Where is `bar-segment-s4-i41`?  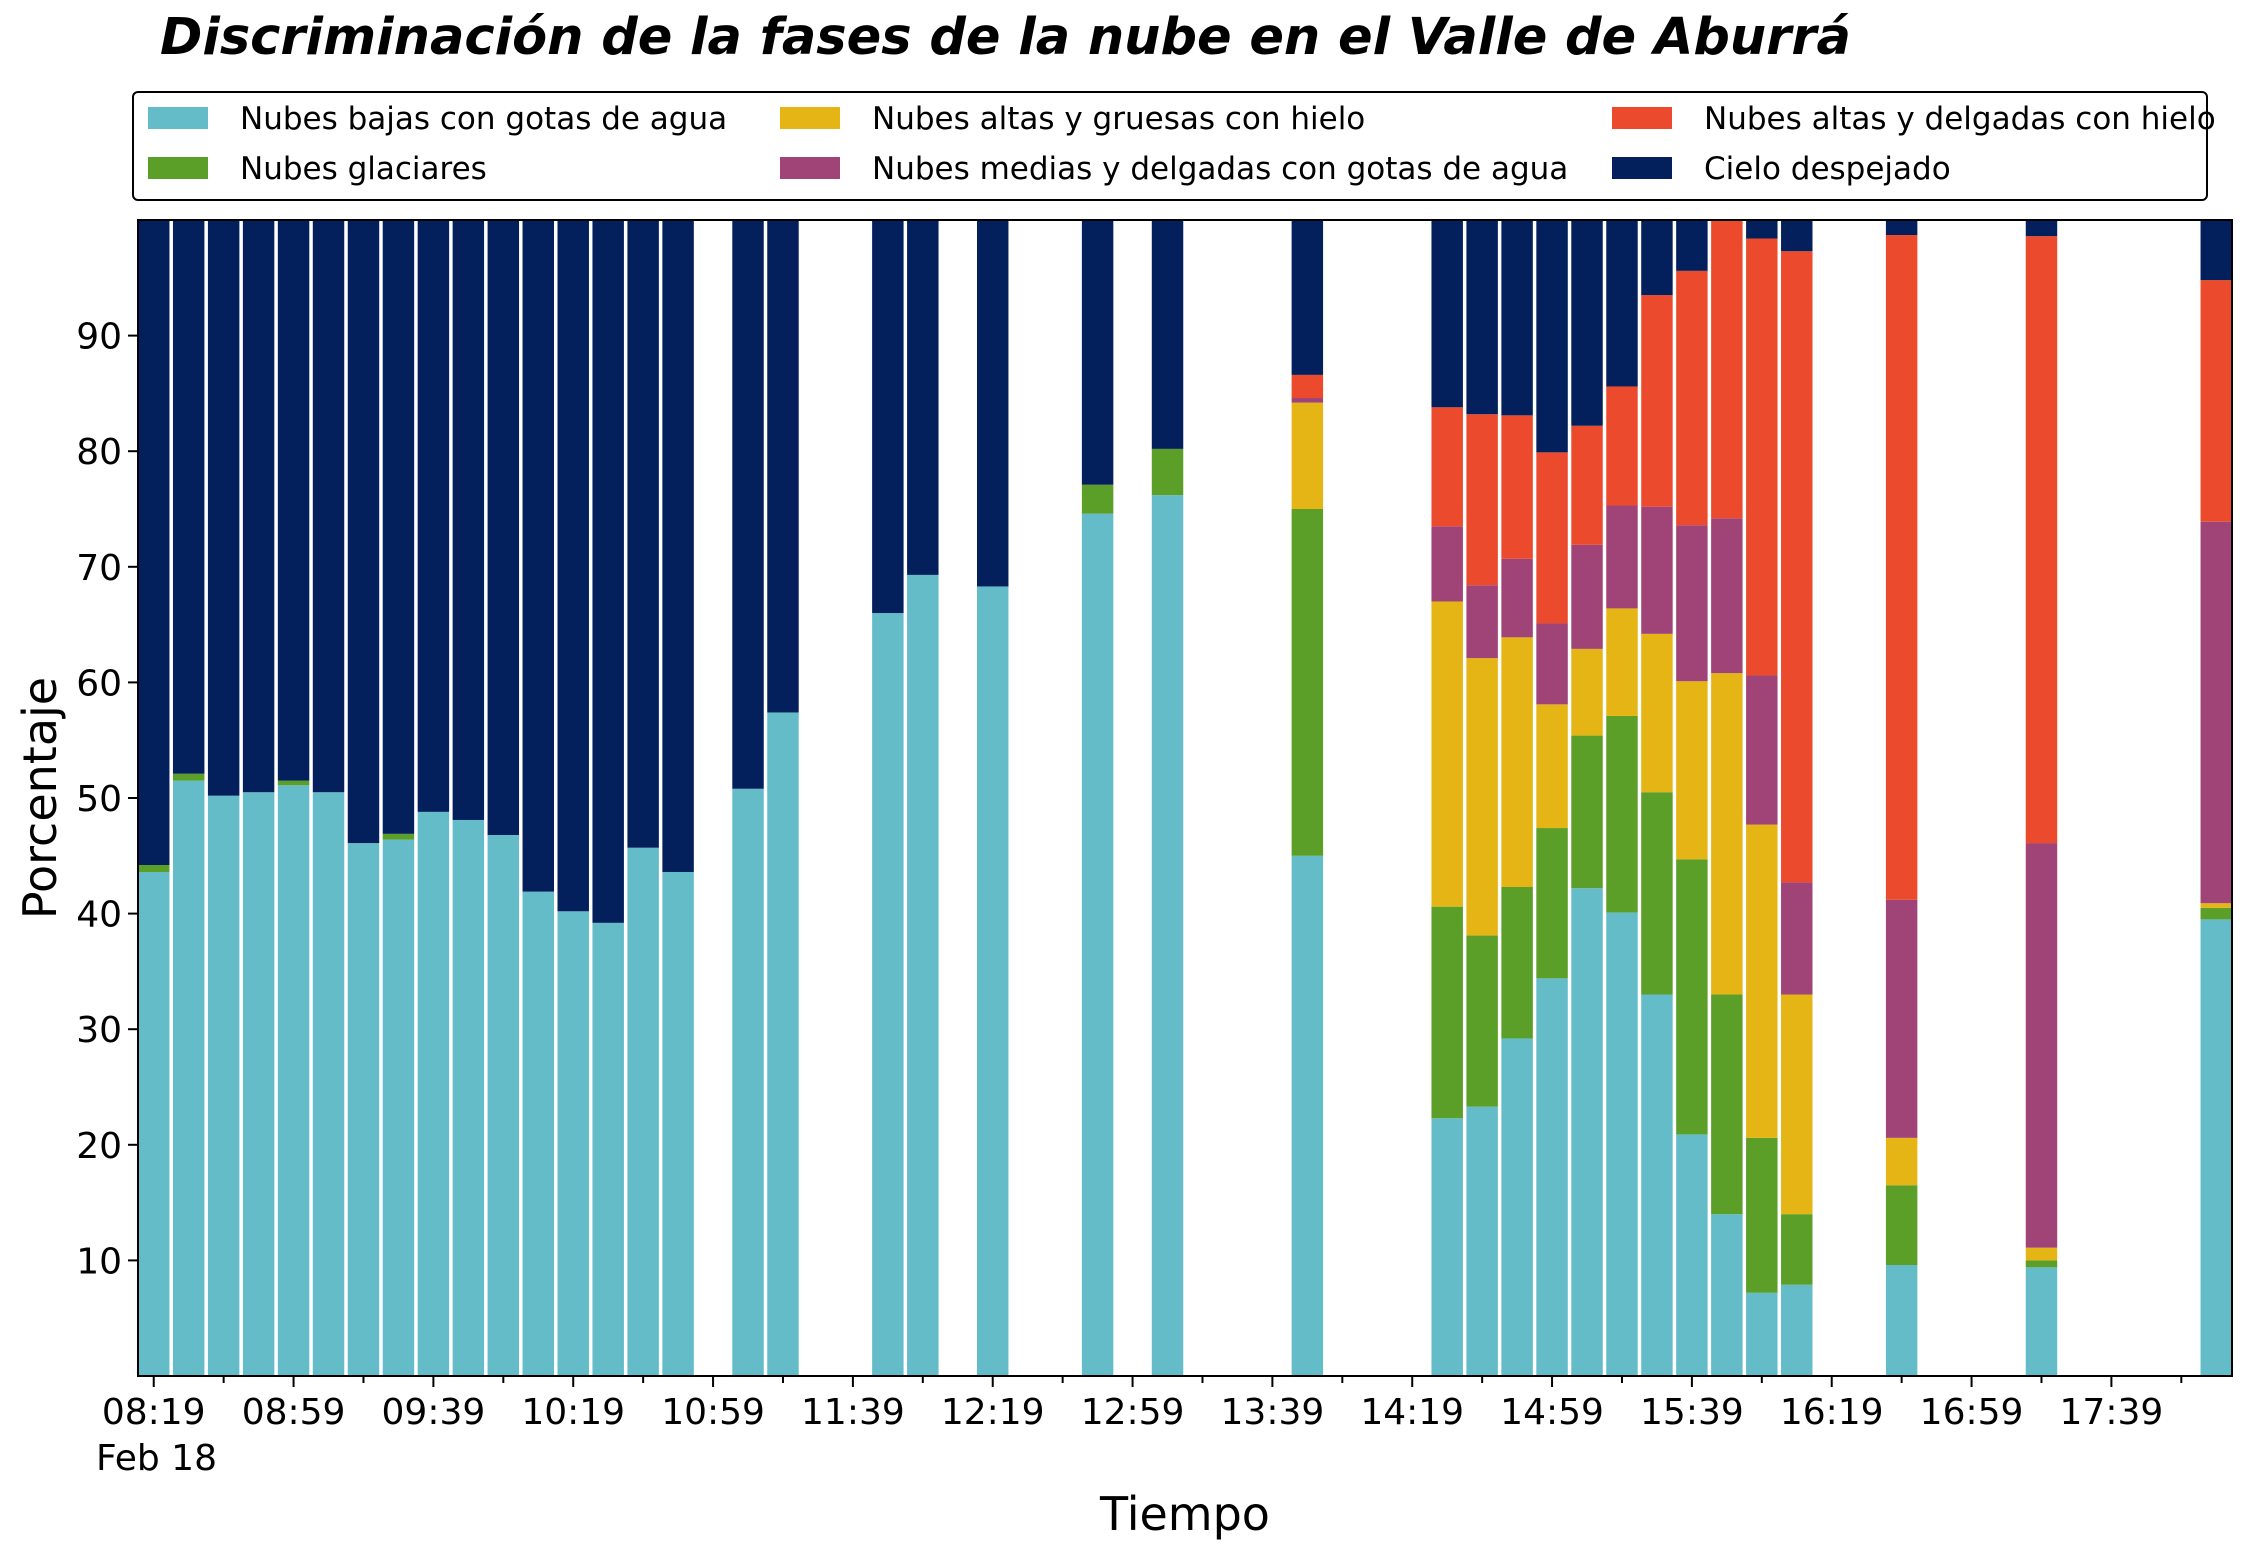 bar-segment-s4-i41 is located at coordinates (1587, 485).